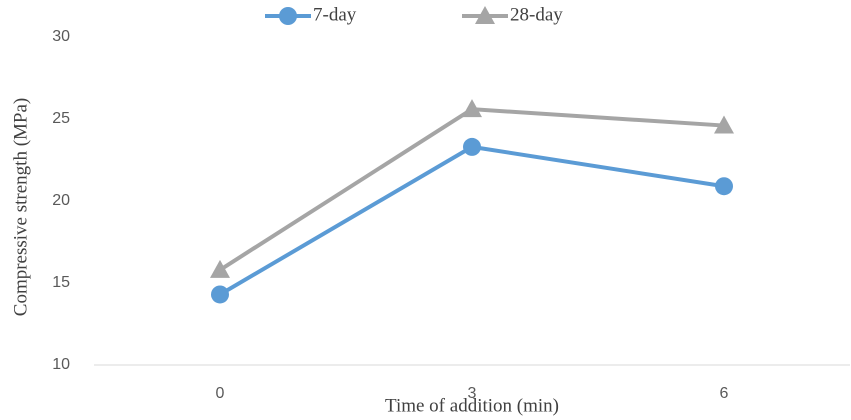 This screenshot has height=420, width=851. What do you see at coordinates (61, 200) in the screenshot?
I see `y-tick-label: 20` at bounding box center [61, 200].